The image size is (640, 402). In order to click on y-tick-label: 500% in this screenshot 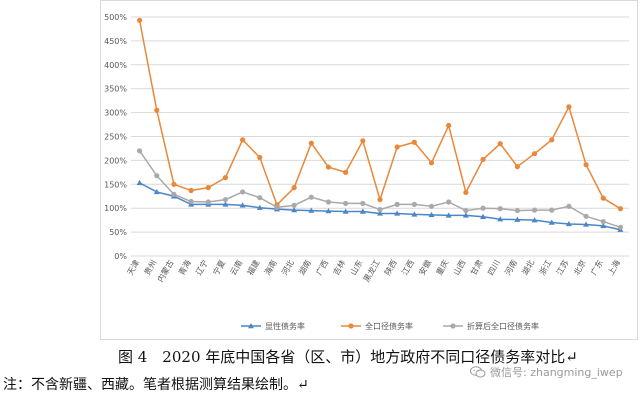, I will do `click(115, 17)`.